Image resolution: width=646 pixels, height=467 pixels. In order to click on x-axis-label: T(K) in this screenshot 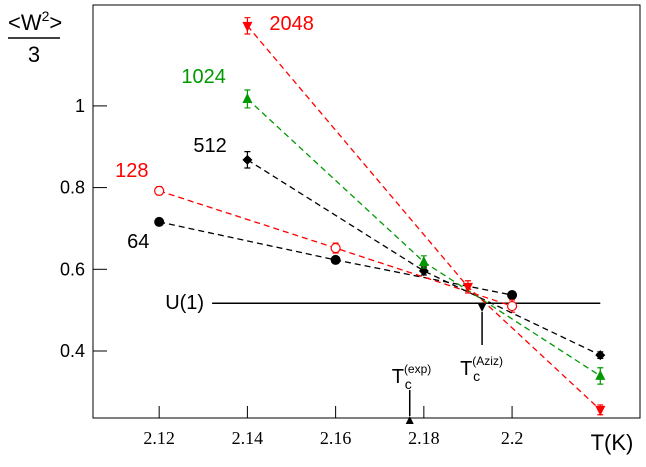, I will do `click(612, 442)`.